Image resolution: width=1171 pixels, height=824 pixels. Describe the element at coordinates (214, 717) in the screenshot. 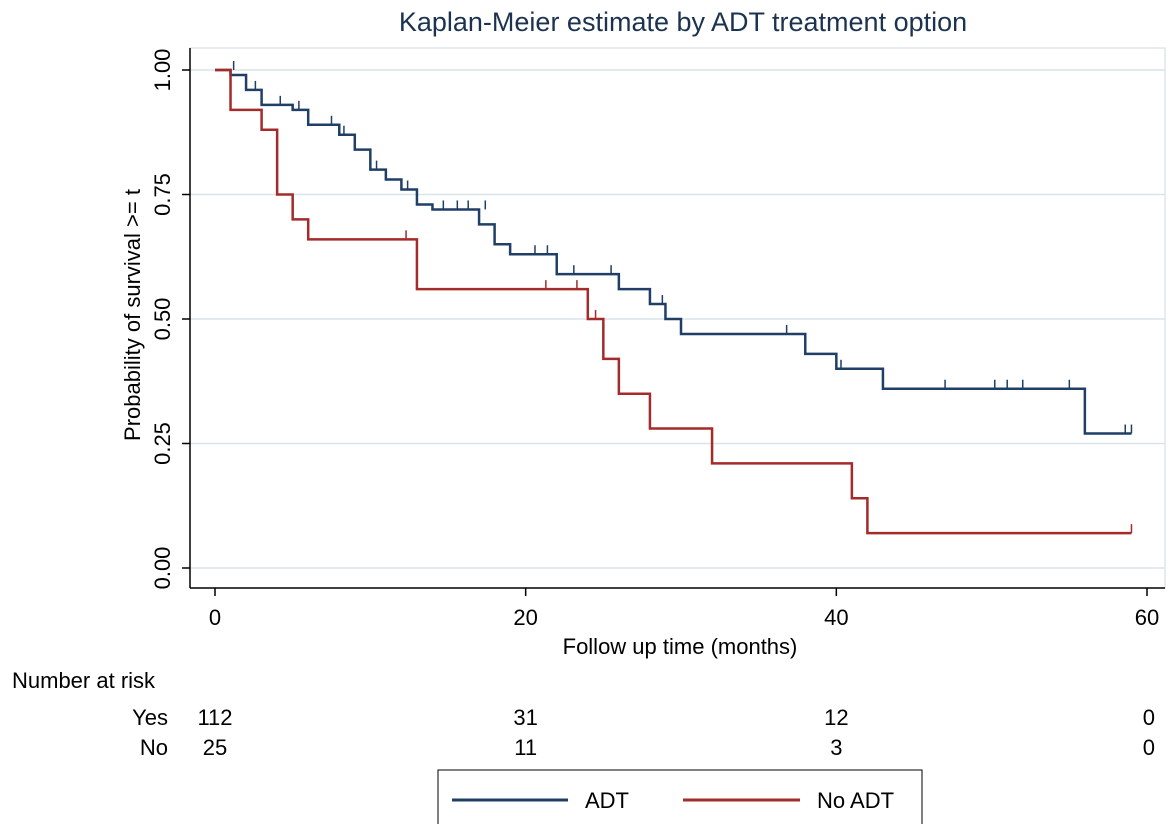

I see `risk-value: 112` at that location.